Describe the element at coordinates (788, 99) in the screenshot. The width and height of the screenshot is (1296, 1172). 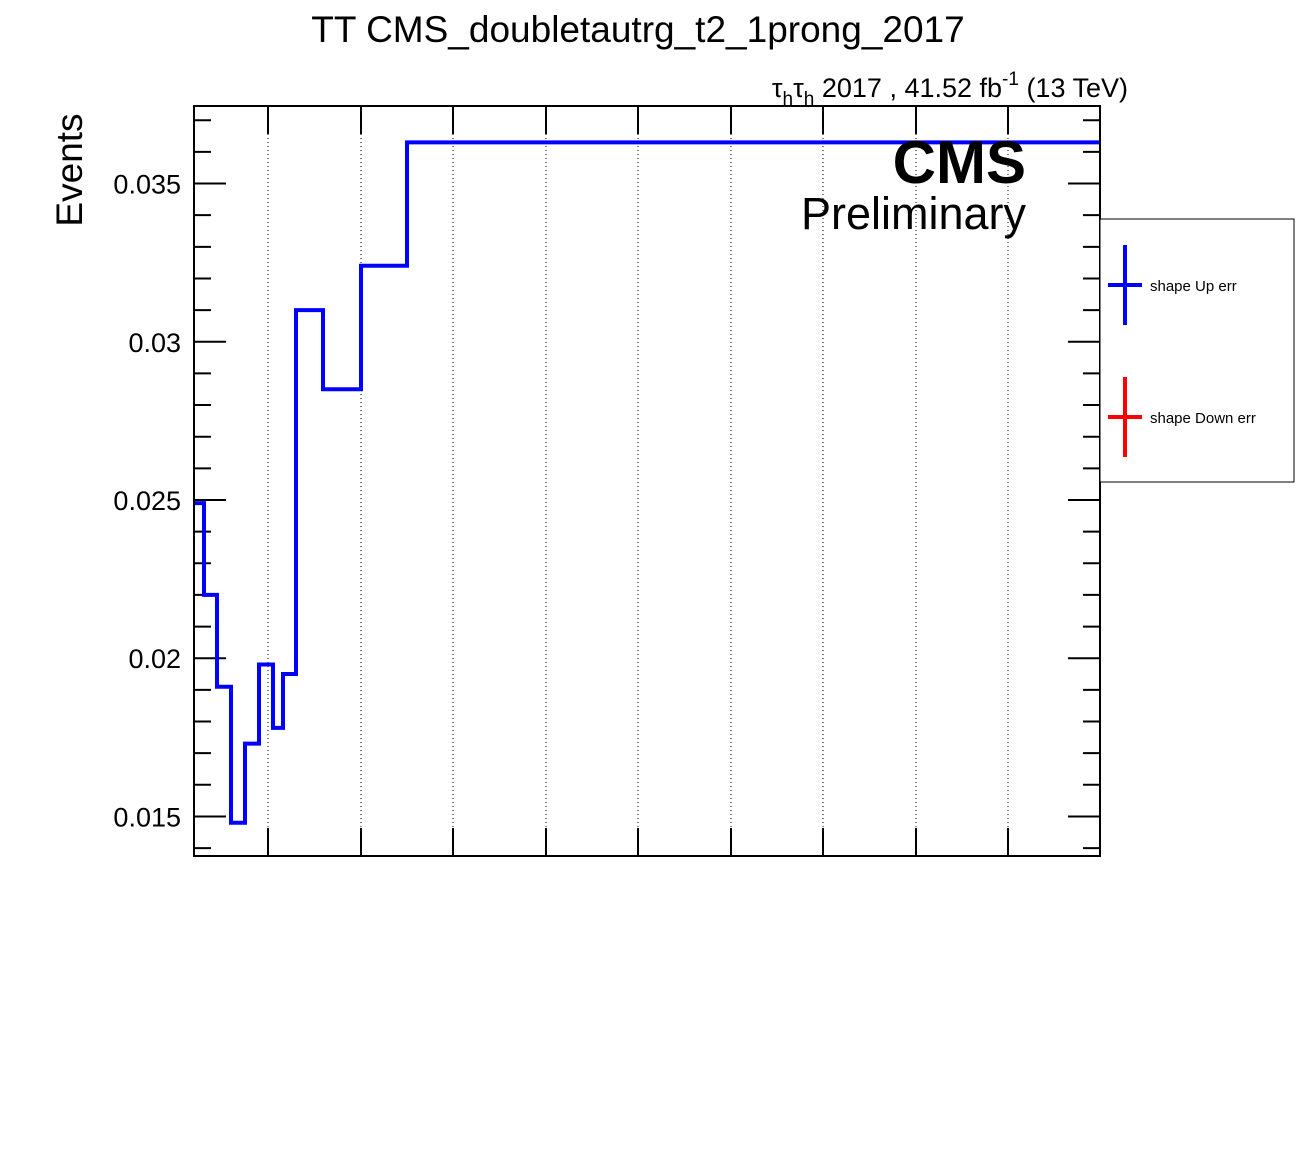
I see `lumi-sub-1: h` at that location.